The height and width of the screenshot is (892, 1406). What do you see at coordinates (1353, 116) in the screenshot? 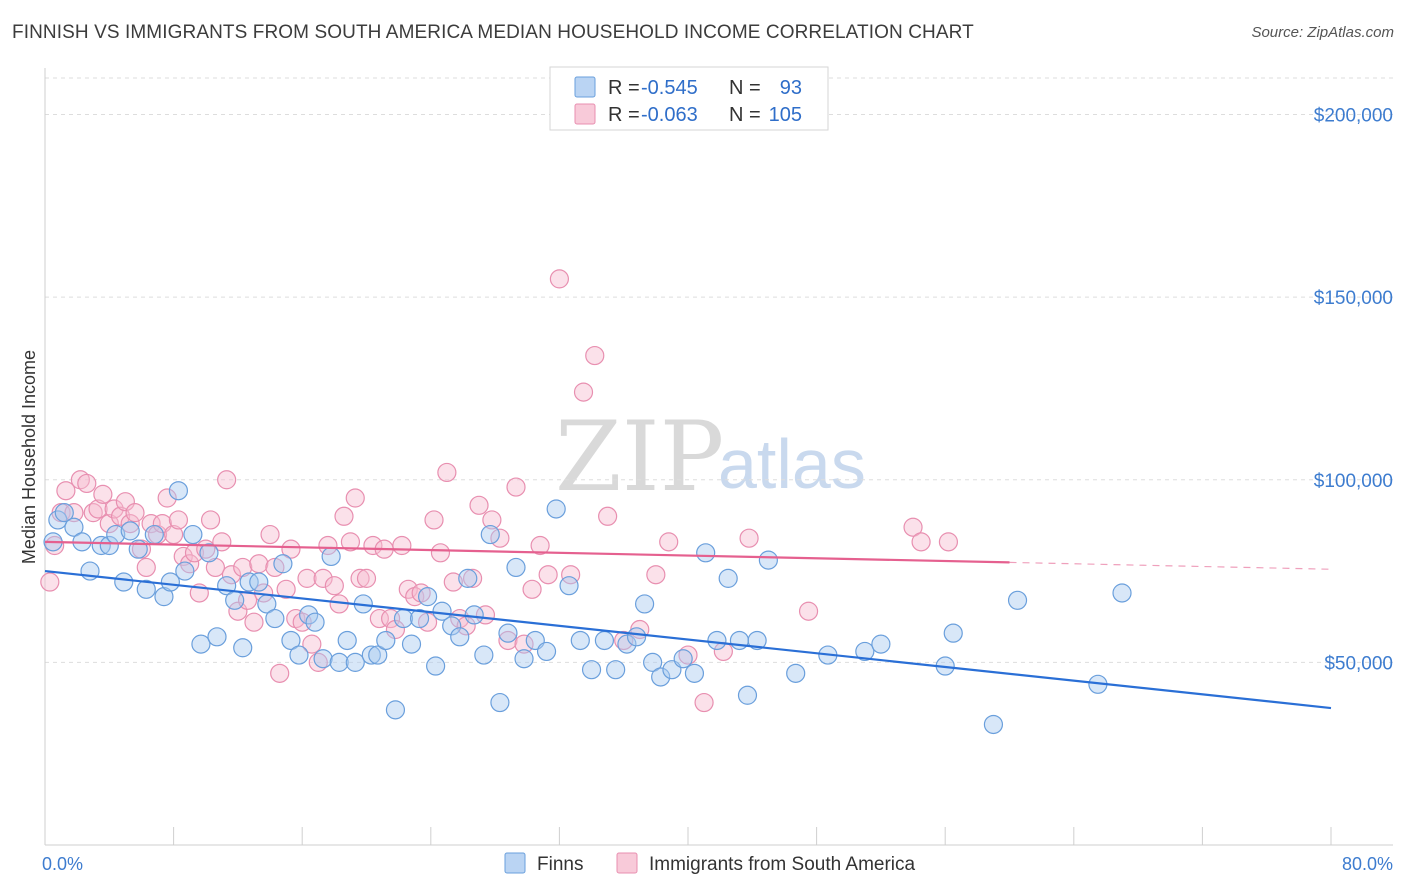
I see `y-tick-label: $200,000` at bounding box center [1353, 116].